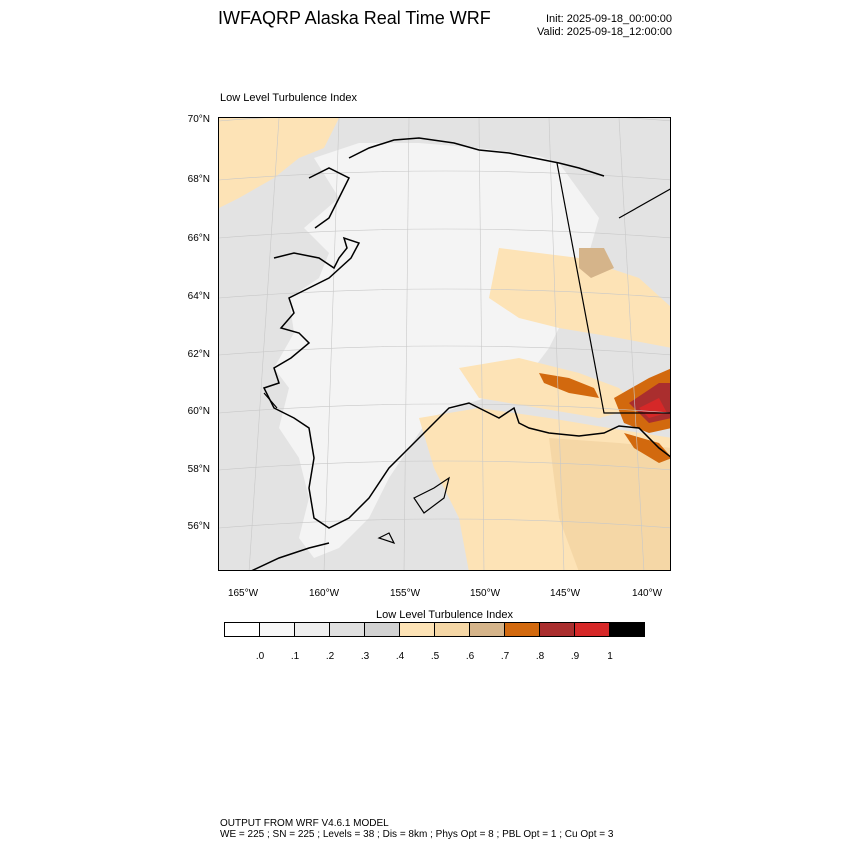 This screenshot has width=850, height=850. I want to click on map-subtitle: Low Level Turbulence Index, so click(288, 98).